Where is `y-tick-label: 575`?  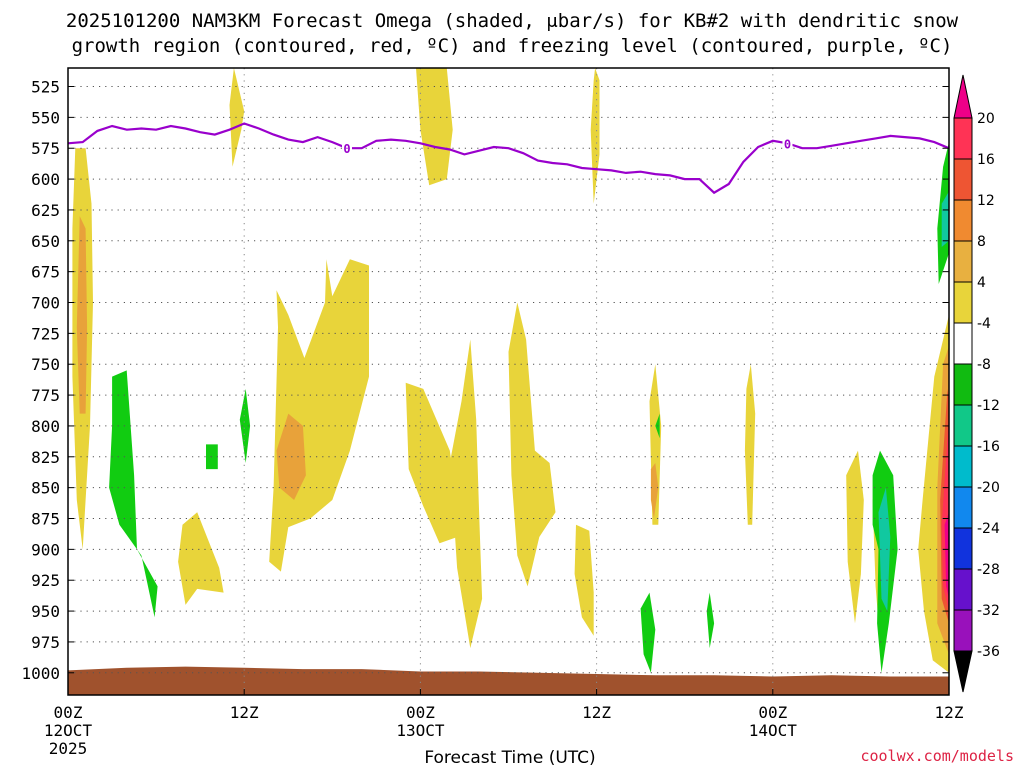
y-tick-label: 575 is located at coordinates (45, 148).